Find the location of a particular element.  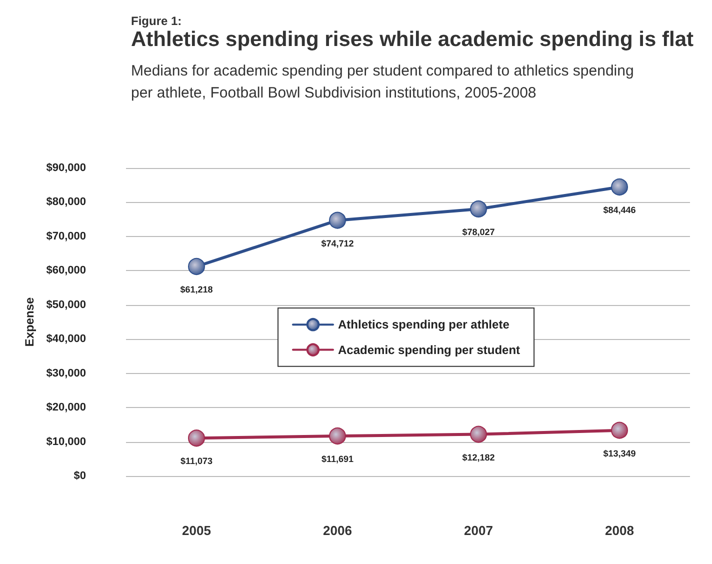

caption: Figure 1: is located at coordinates (156, 21).